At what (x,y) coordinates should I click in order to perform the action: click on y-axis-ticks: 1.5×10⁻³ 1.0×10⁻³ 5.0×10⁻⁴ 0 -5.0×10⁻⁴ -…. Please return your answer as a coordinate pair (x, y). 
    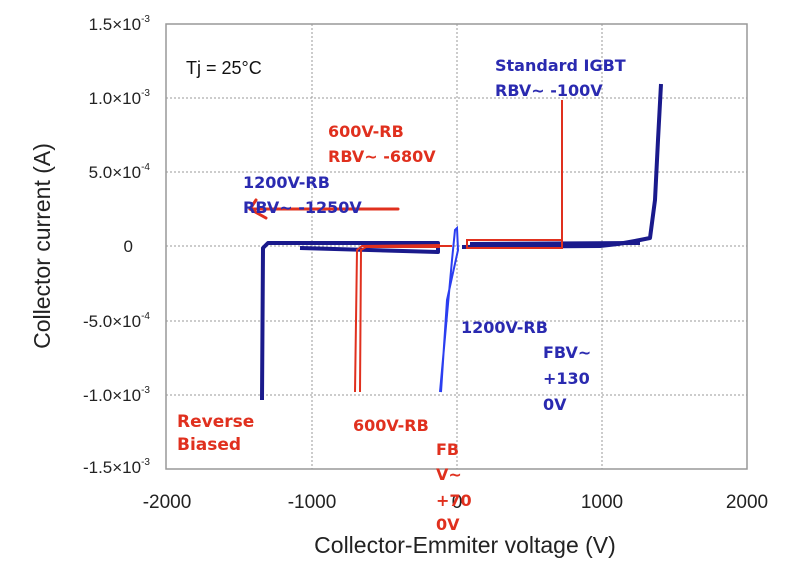
    Looking at the image, I should click on (116, 245).